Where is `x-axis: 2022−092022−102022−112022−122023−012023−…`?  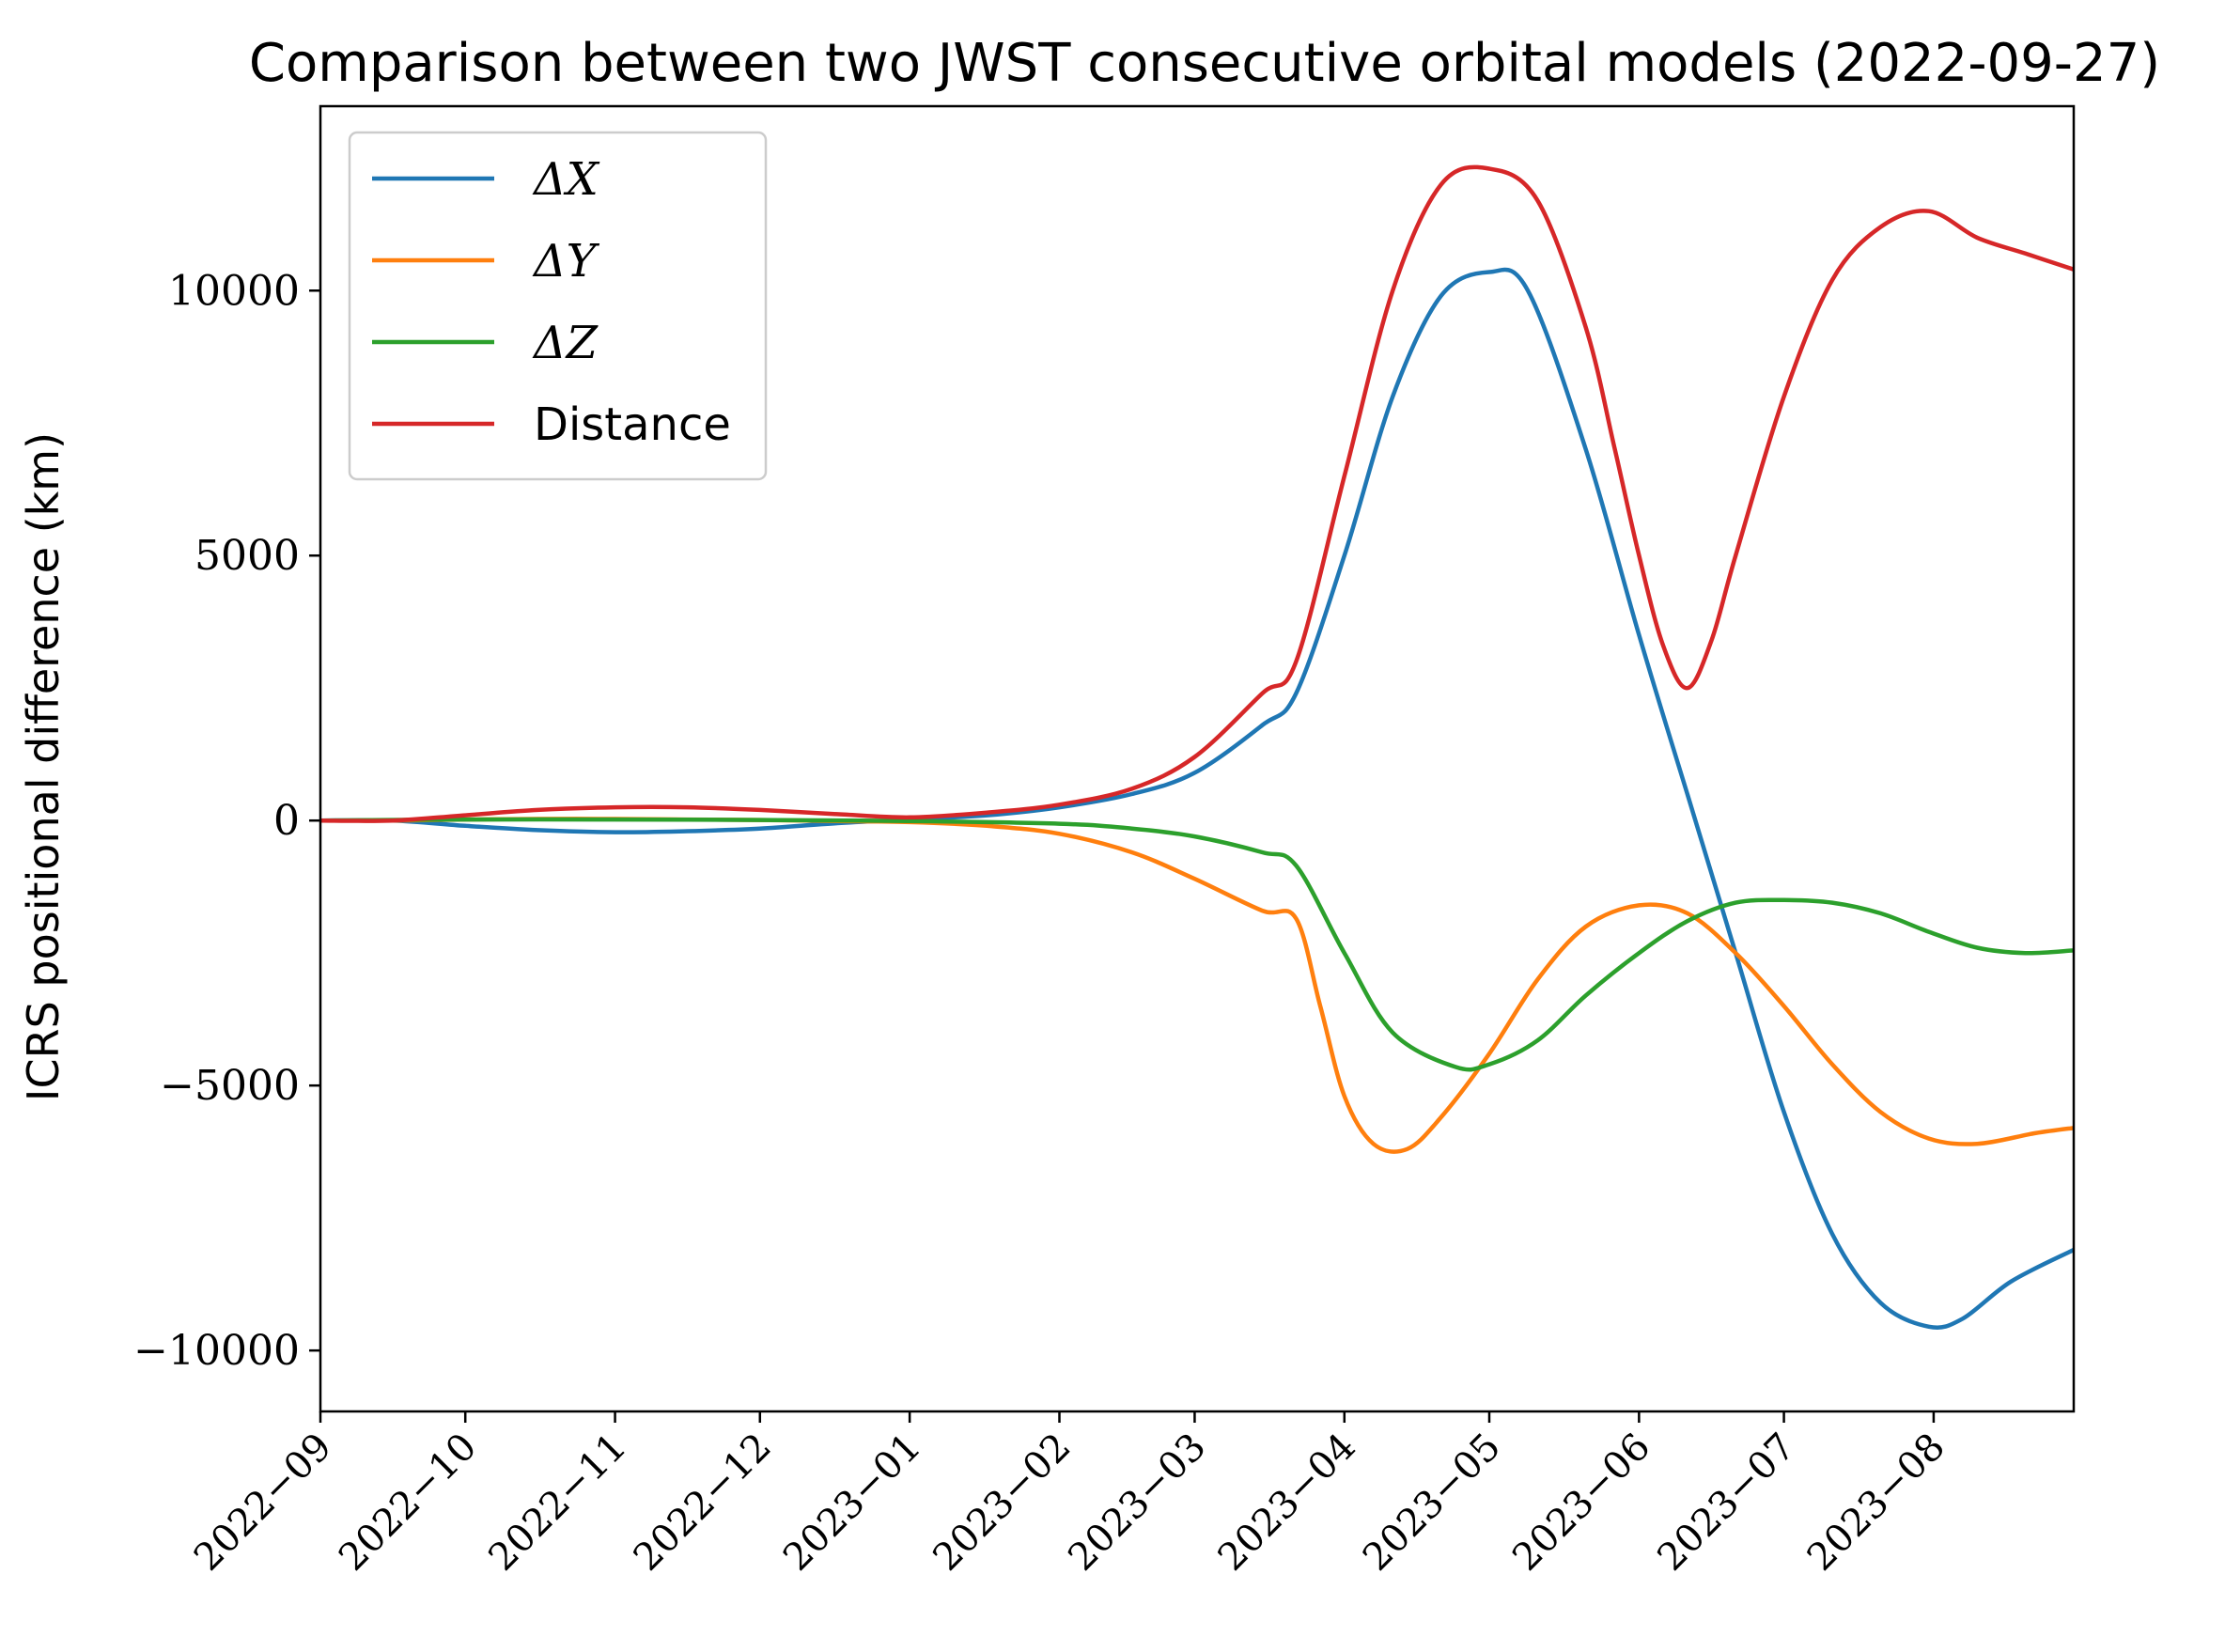 x-axis: 2022−092022−102022−112022−122023−012023−… is located at coordinates (1070, 1495).